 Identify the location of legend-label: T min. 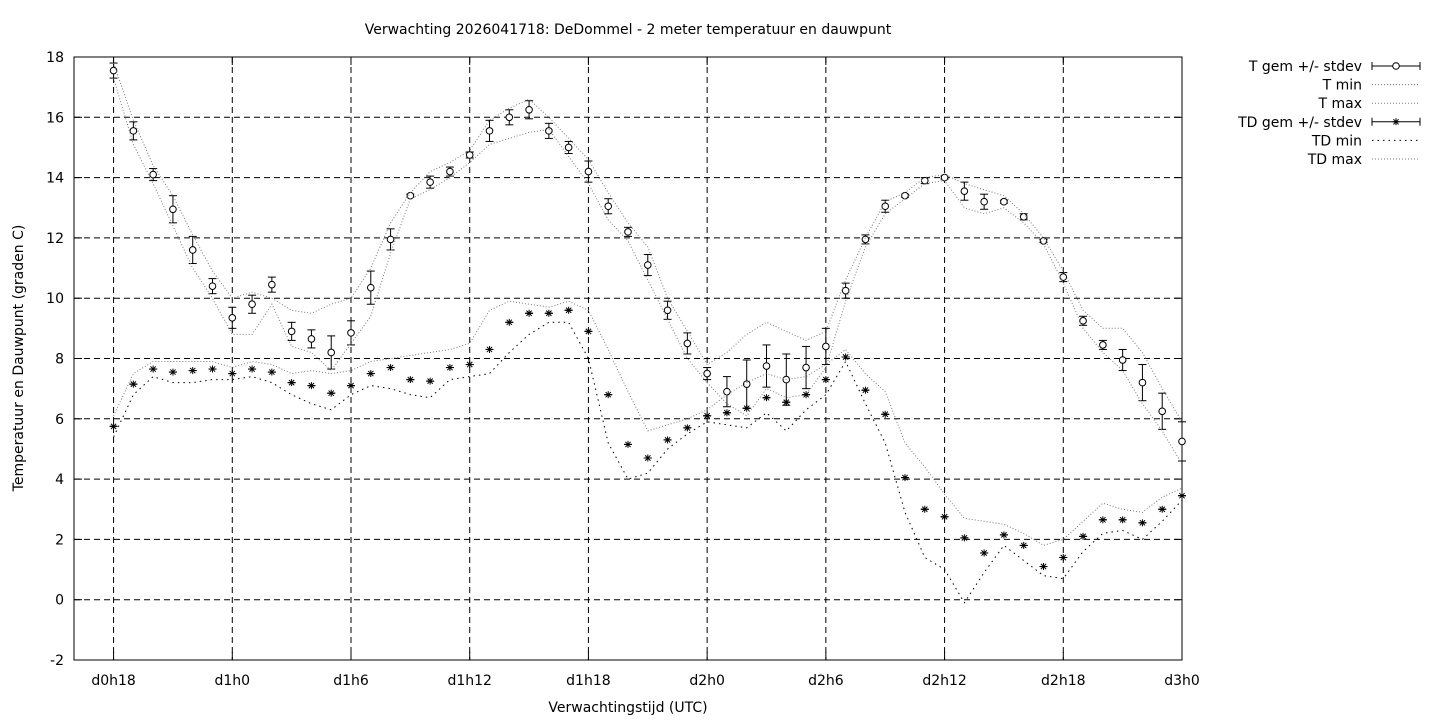
(1342, 86).